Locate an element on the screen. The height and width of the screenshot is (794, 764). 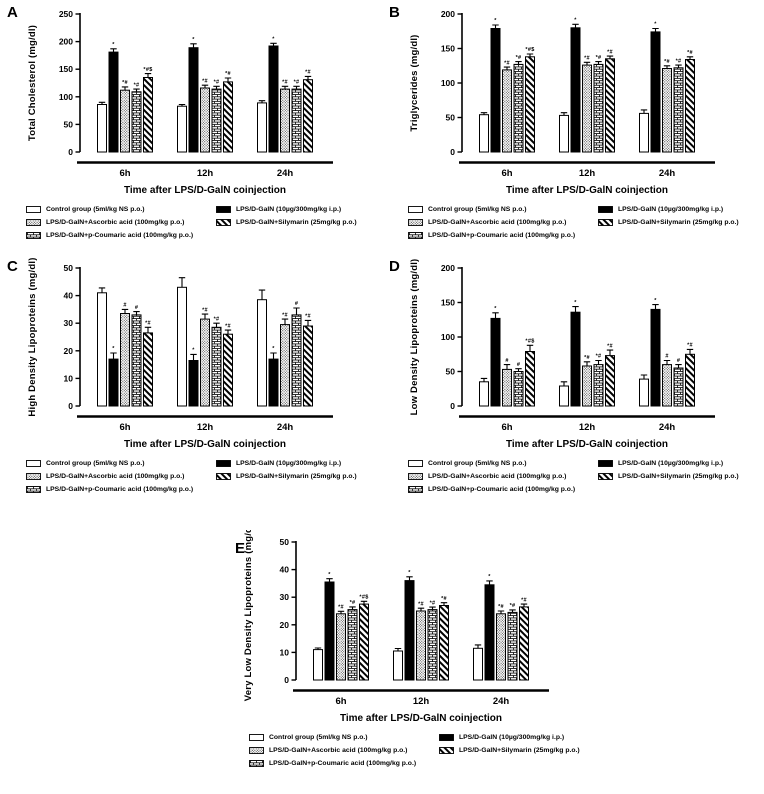
legend-swatch-bricks is located at coordinates (415, 235).